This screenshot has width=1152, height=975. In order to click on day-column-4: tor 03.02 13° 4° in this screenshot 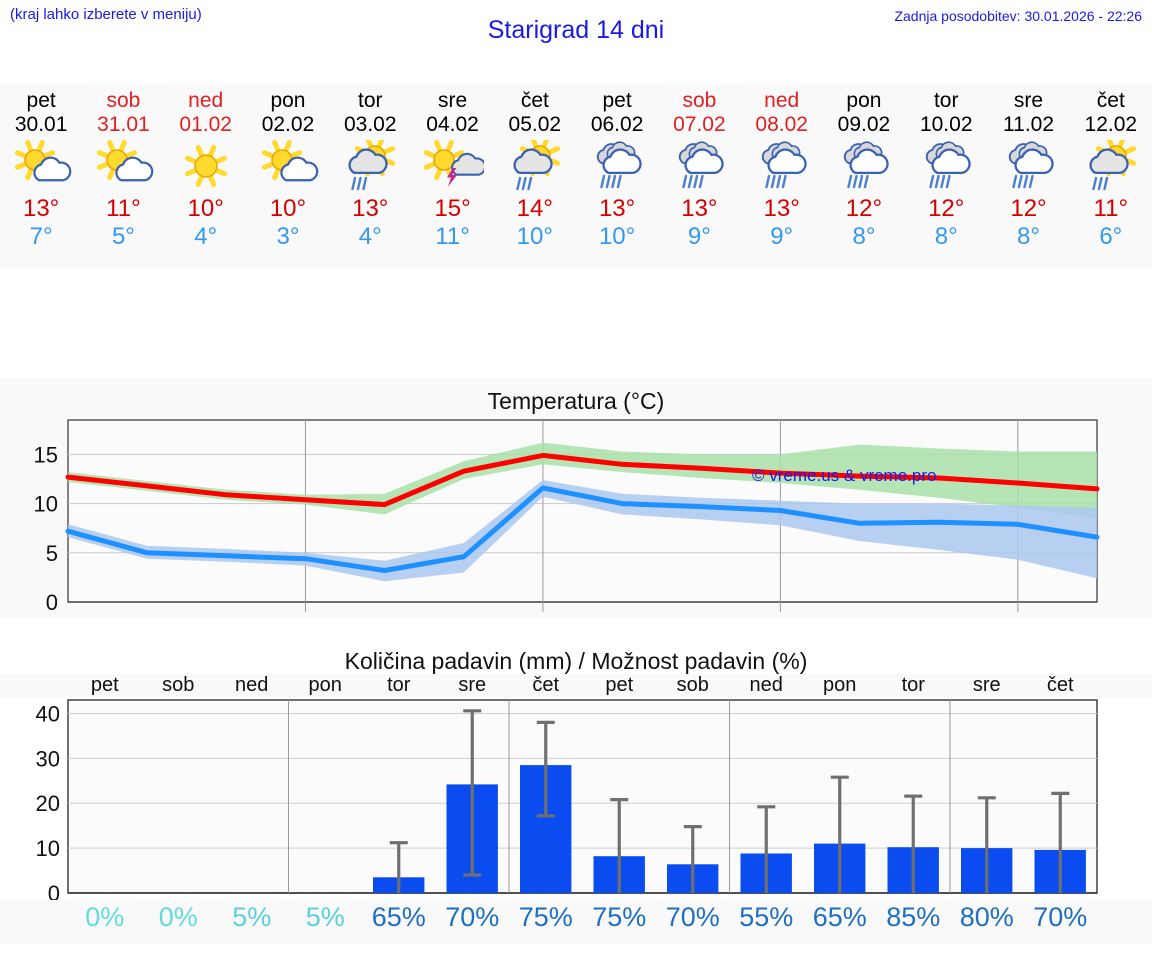, I will do `click(370, 176)`.